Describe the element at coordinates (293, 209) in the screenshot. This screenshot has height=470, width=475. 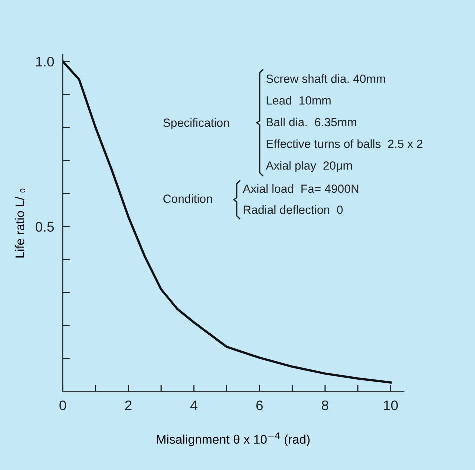
I see `annotation: Radial deflection 0` at that location.